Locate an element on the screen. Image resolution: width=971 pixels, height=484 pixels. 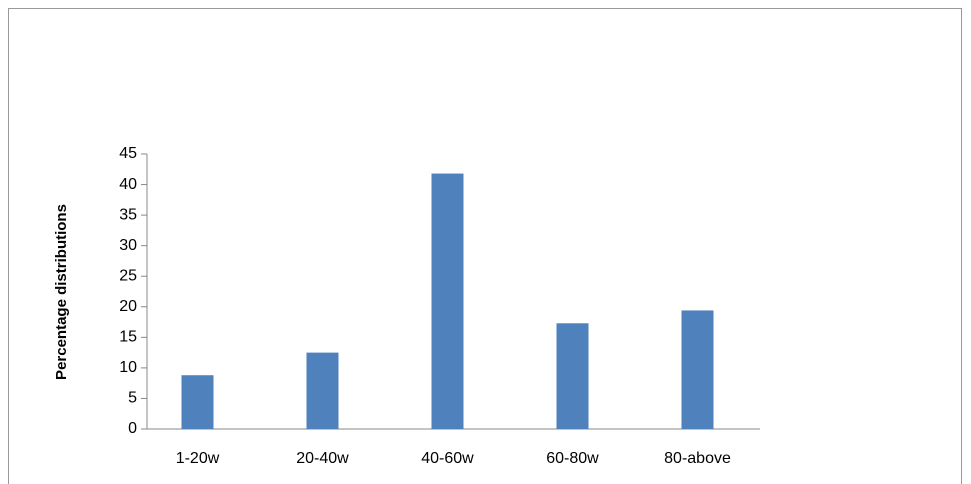
x-tick-label: 20-40w is located at coordinates (322, 458).